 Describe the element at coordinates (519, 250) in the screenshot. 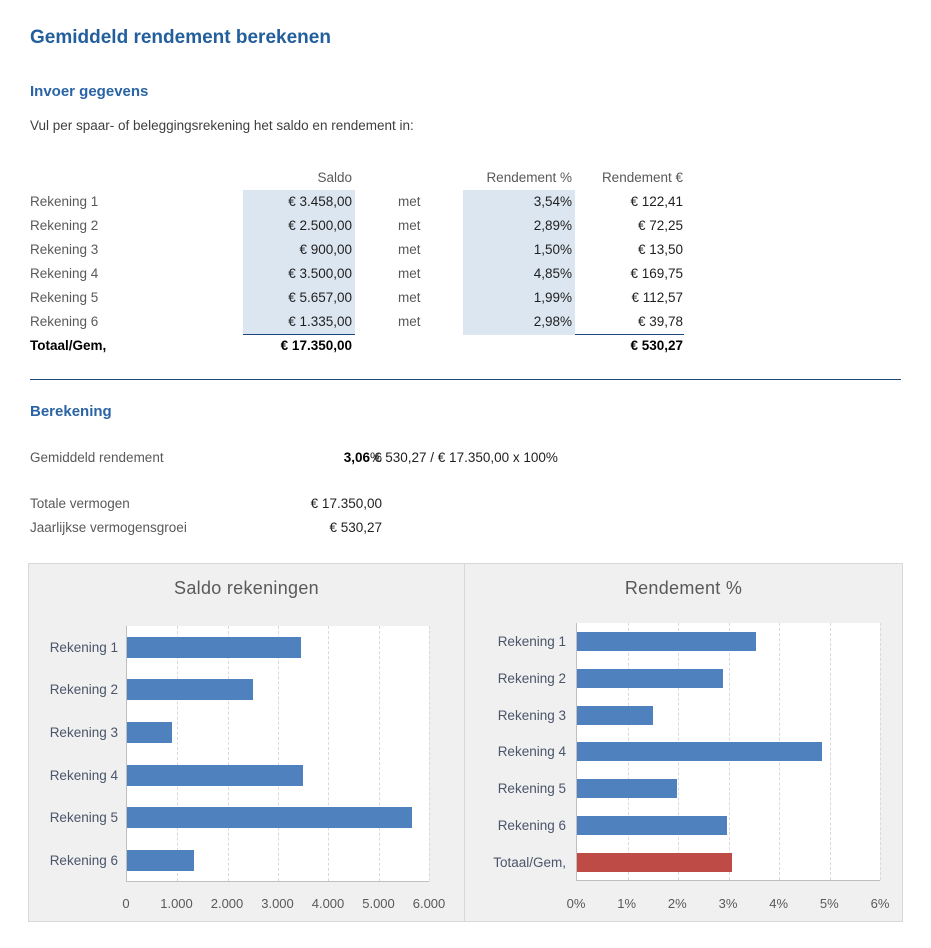

I see `rendement-pct-input-cell: 1,50%` at that location.